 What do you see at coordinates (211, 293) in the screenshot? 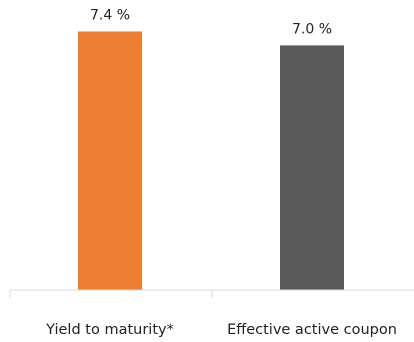
I see `axis-group` at bounding box center [211, 293].